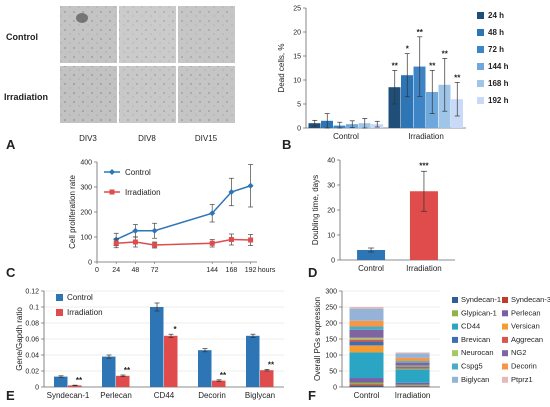 The height and width of the screenshot is (407, 550). Describe the element at coordinates (317, 339) in the screenshot. I see `y-axis-title: Overall PGs expression` at that location.